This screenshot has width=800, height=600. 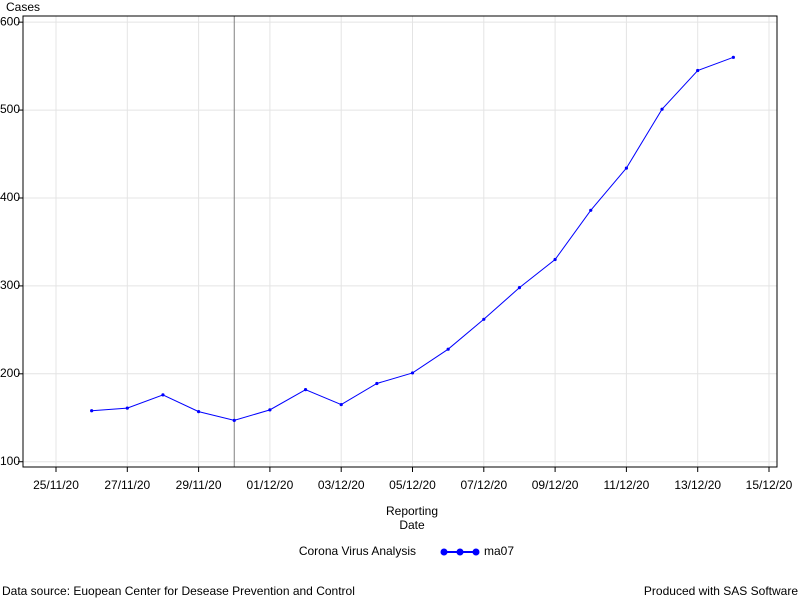 What do you see at coordinates (555, 485) in the screenshot?
I see `x-tick-label: 09/12/20` at bounding box center [555, 485].